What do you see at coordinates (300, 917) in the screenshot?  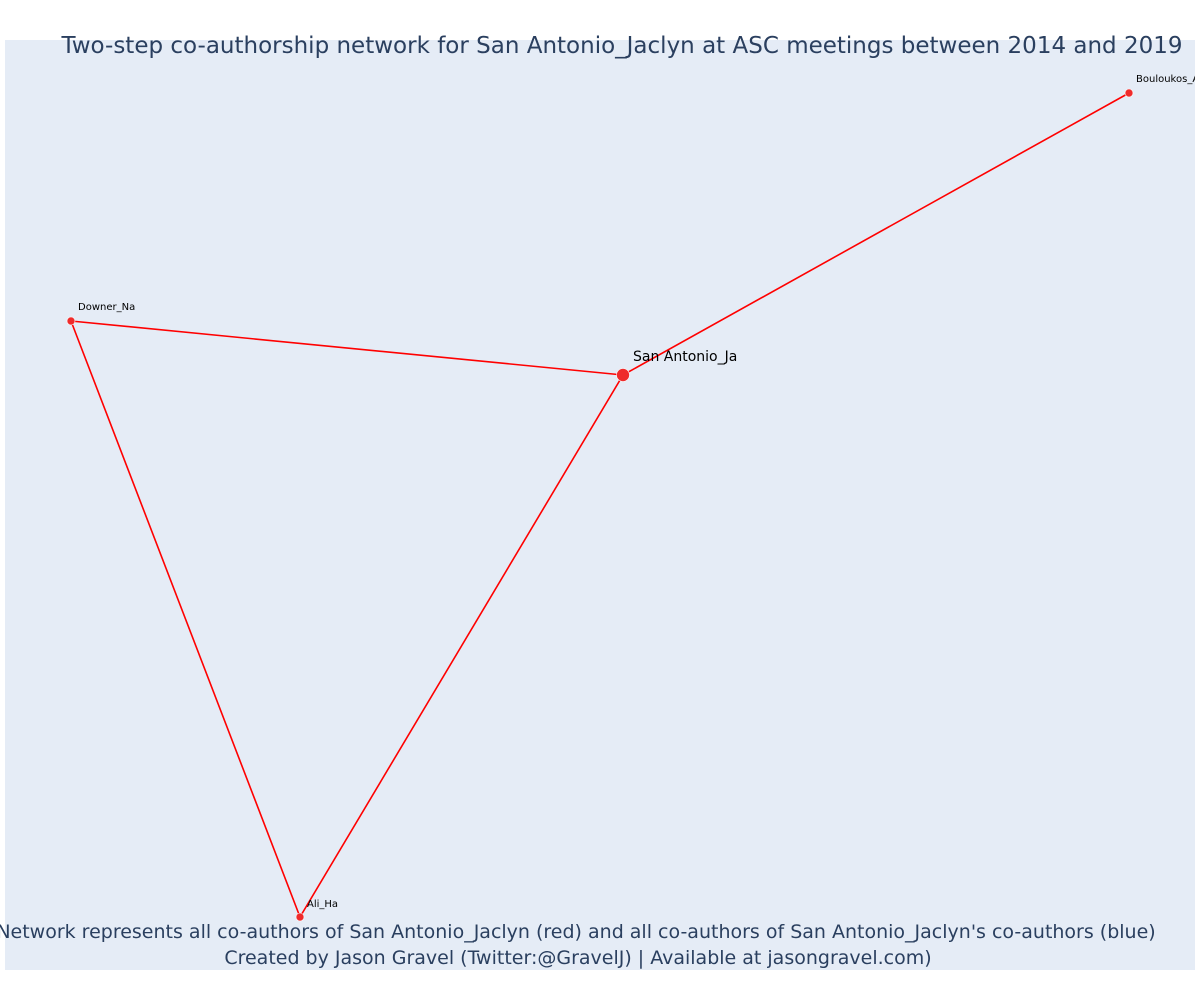 I see `node-ali-ha` at bounding box center [300, 917].